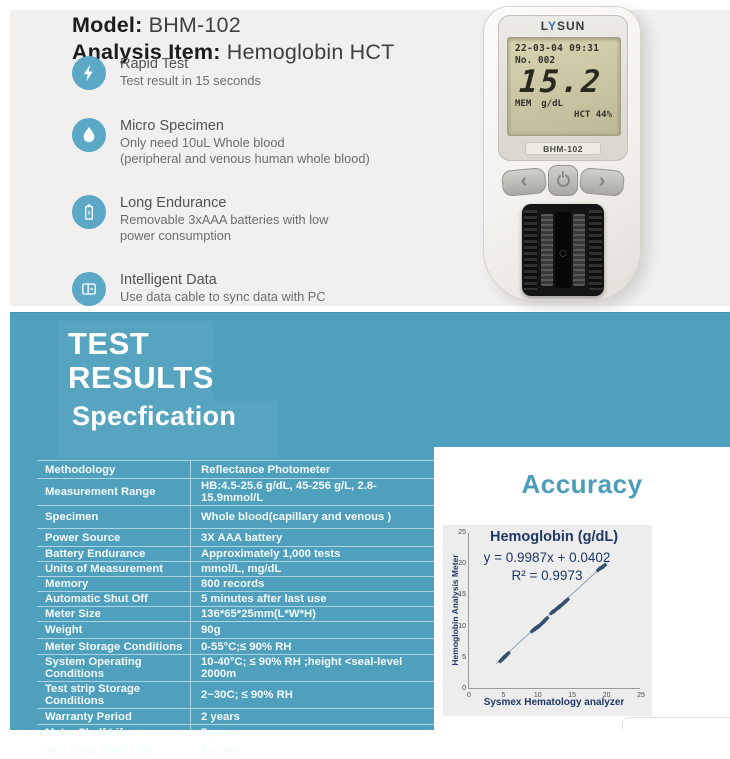 The image size is (730, 759). Describe the element at coordinates (554, 537) in the screenshot. I see `chart-title: Hemoglobin (g/dL)` at that location.